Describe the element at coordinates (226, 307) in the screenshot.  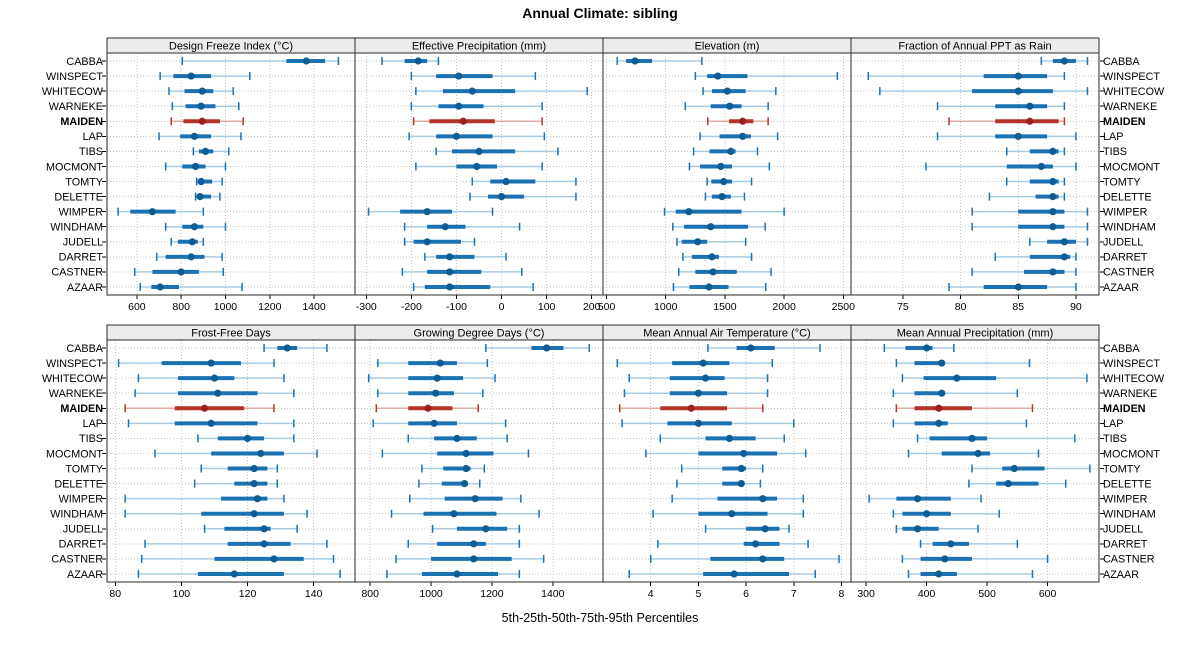
I see `x-tick-label: 1000` at that location.